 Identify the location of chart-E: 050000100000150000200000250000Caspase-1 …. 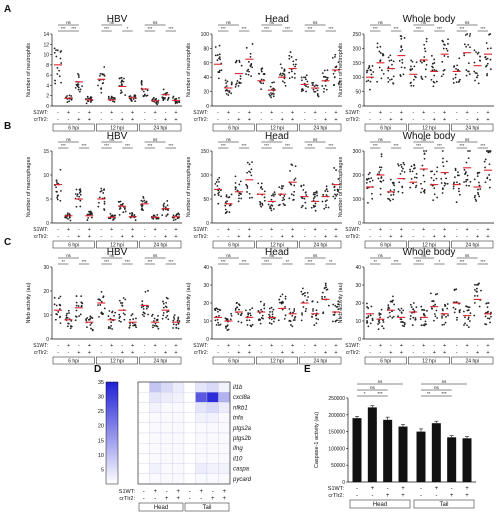
(395, 444).